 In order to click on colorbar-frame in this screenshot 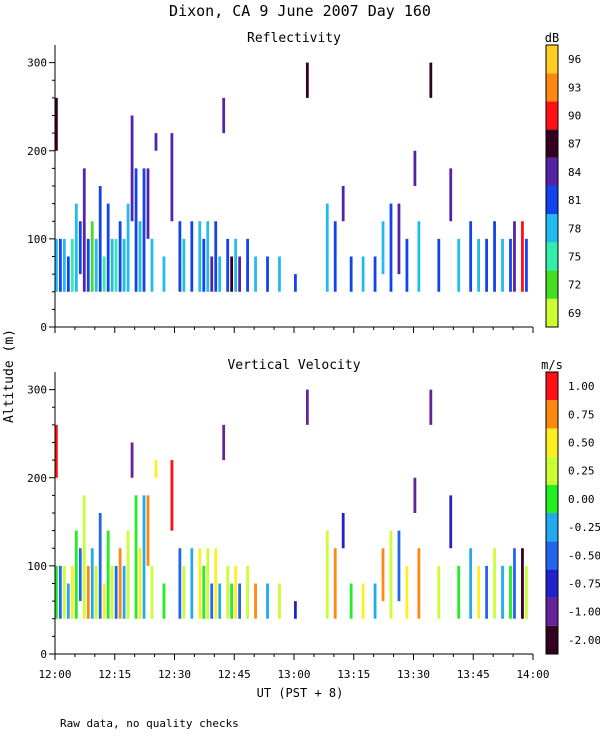, I will do `click(552, 513)`.